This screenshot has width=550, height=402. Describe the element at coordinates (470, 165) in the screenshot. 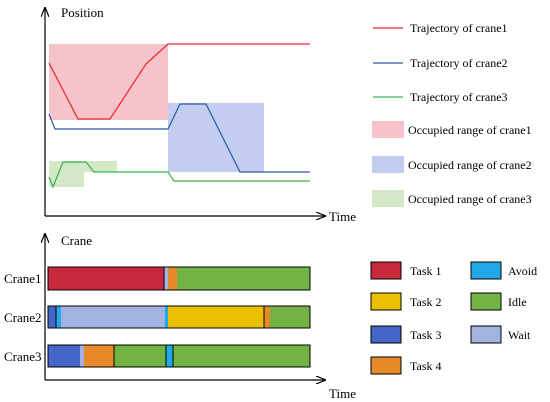

I see `legend-label-occupied-crane2: Occupied range of crane2` at that location.